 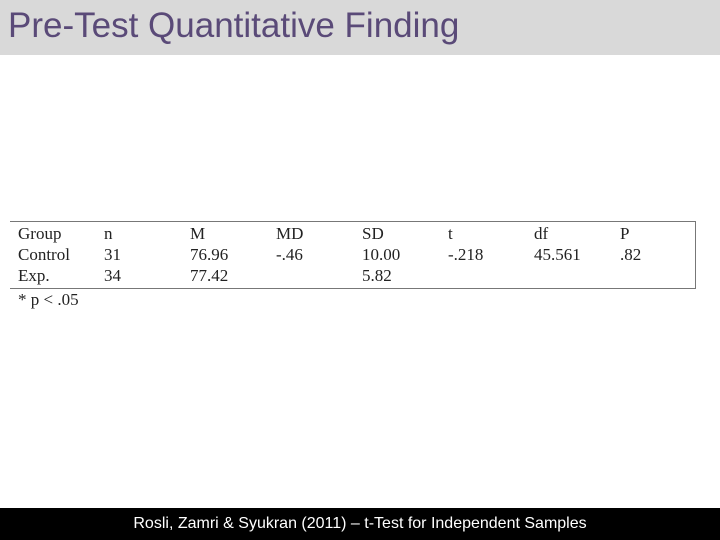 I want to click on table-cell: 45.561, so click(x=557, y=254).